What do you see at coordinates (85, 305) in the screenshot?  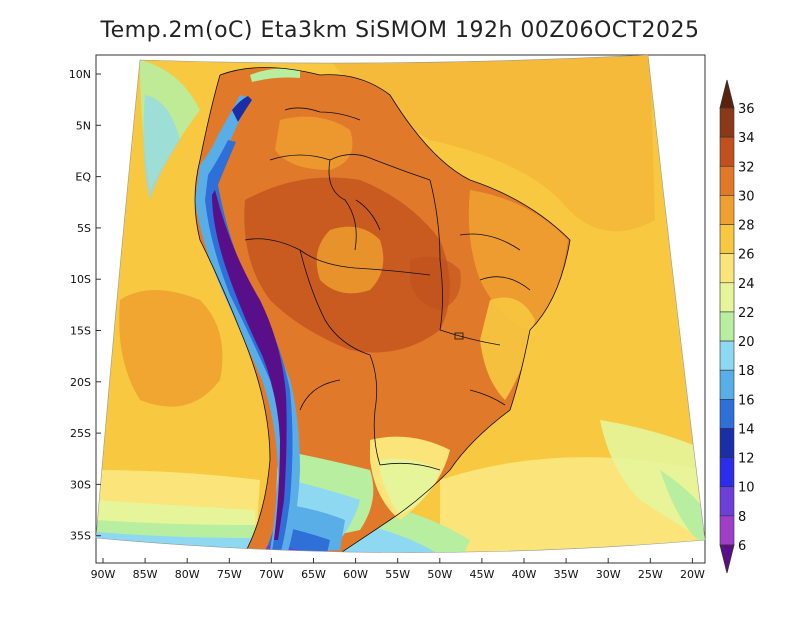 I see `latitude-axis: 10N 5N EQ 5S 10S 15S 20S 25S 30S 35S` at bounding box center [85, 305].